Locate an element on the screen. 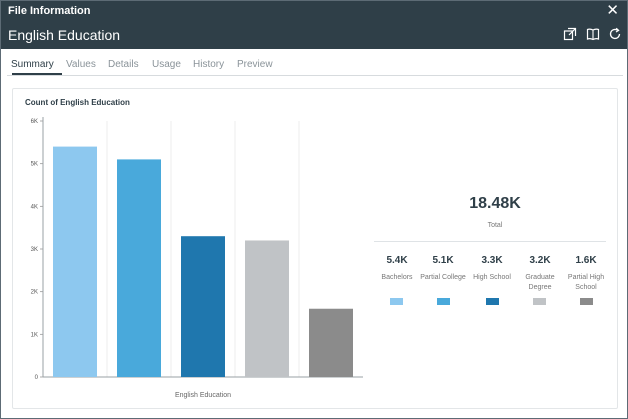  tab-usage: Usage is located at coordinates (166, 64).